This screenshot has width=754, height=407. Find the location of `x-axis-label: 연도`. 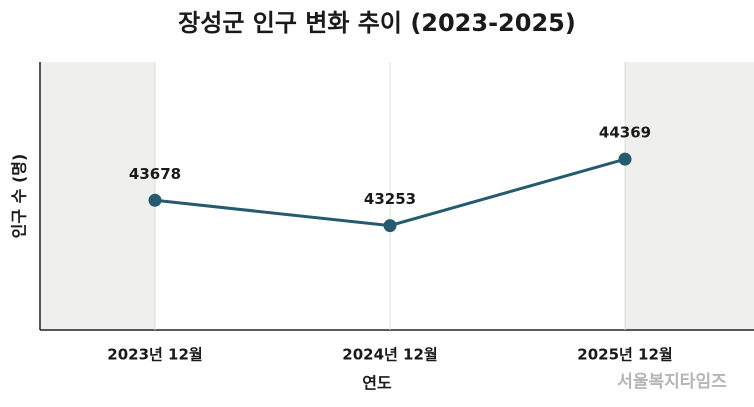

x-axis-label: 연도 is located at coordinates (377, 383).